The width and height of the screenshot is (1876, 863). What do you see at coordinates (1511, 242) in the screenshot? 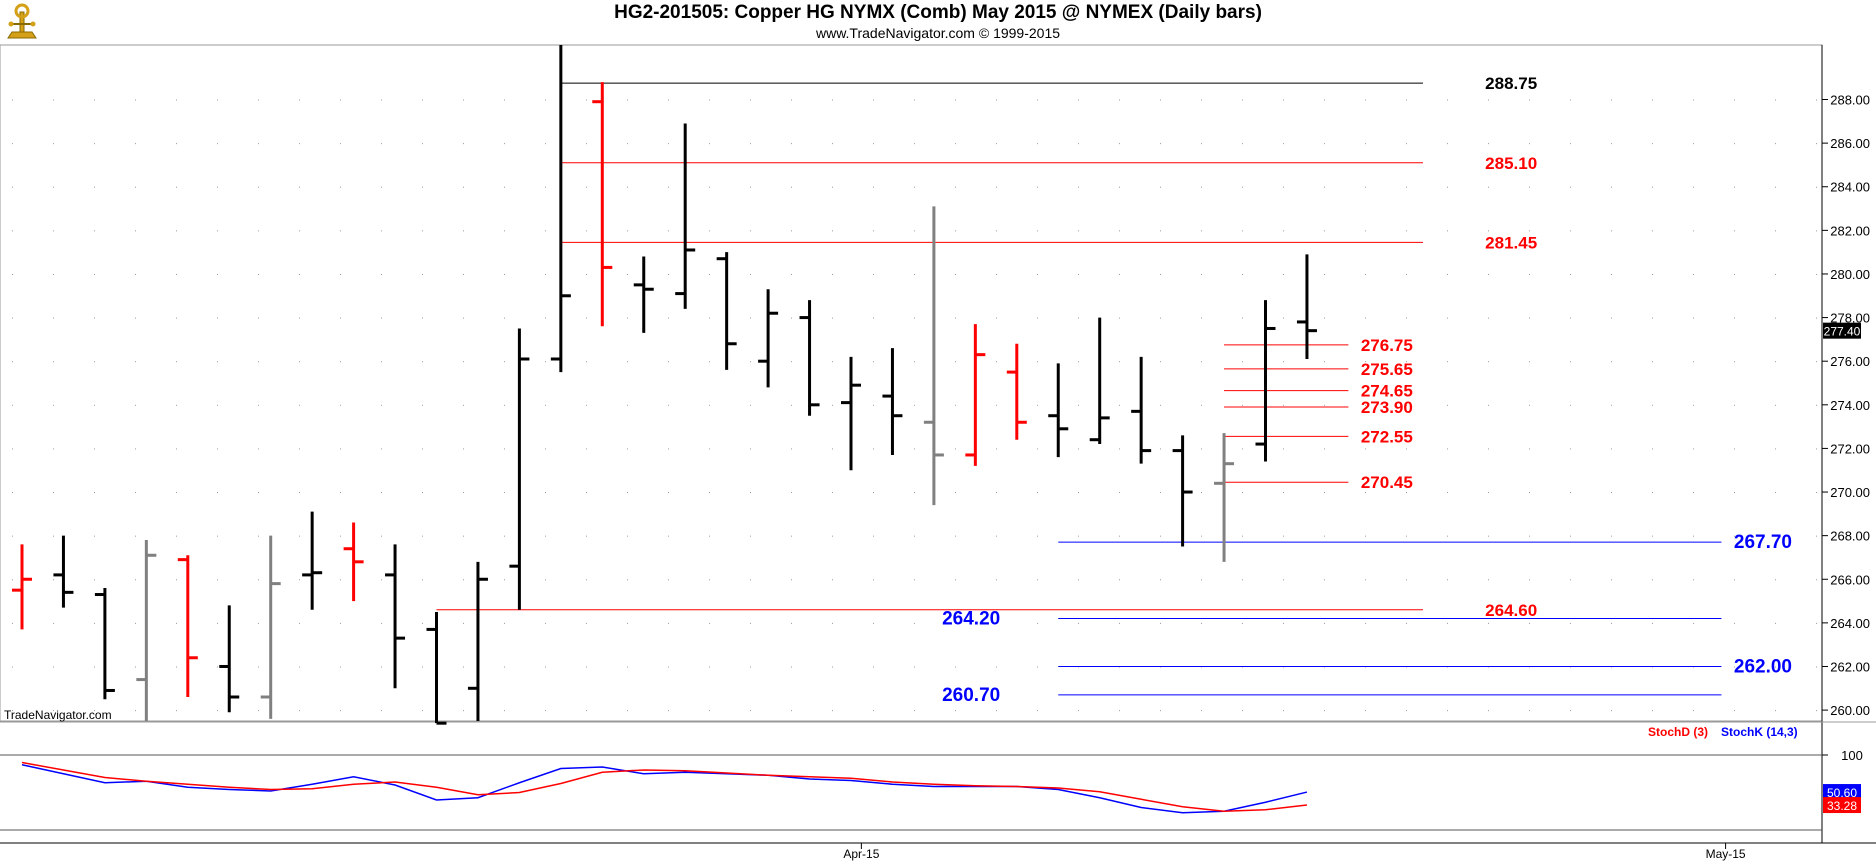
I see `level-label: 281.45` at bounding box center [1511, 242].